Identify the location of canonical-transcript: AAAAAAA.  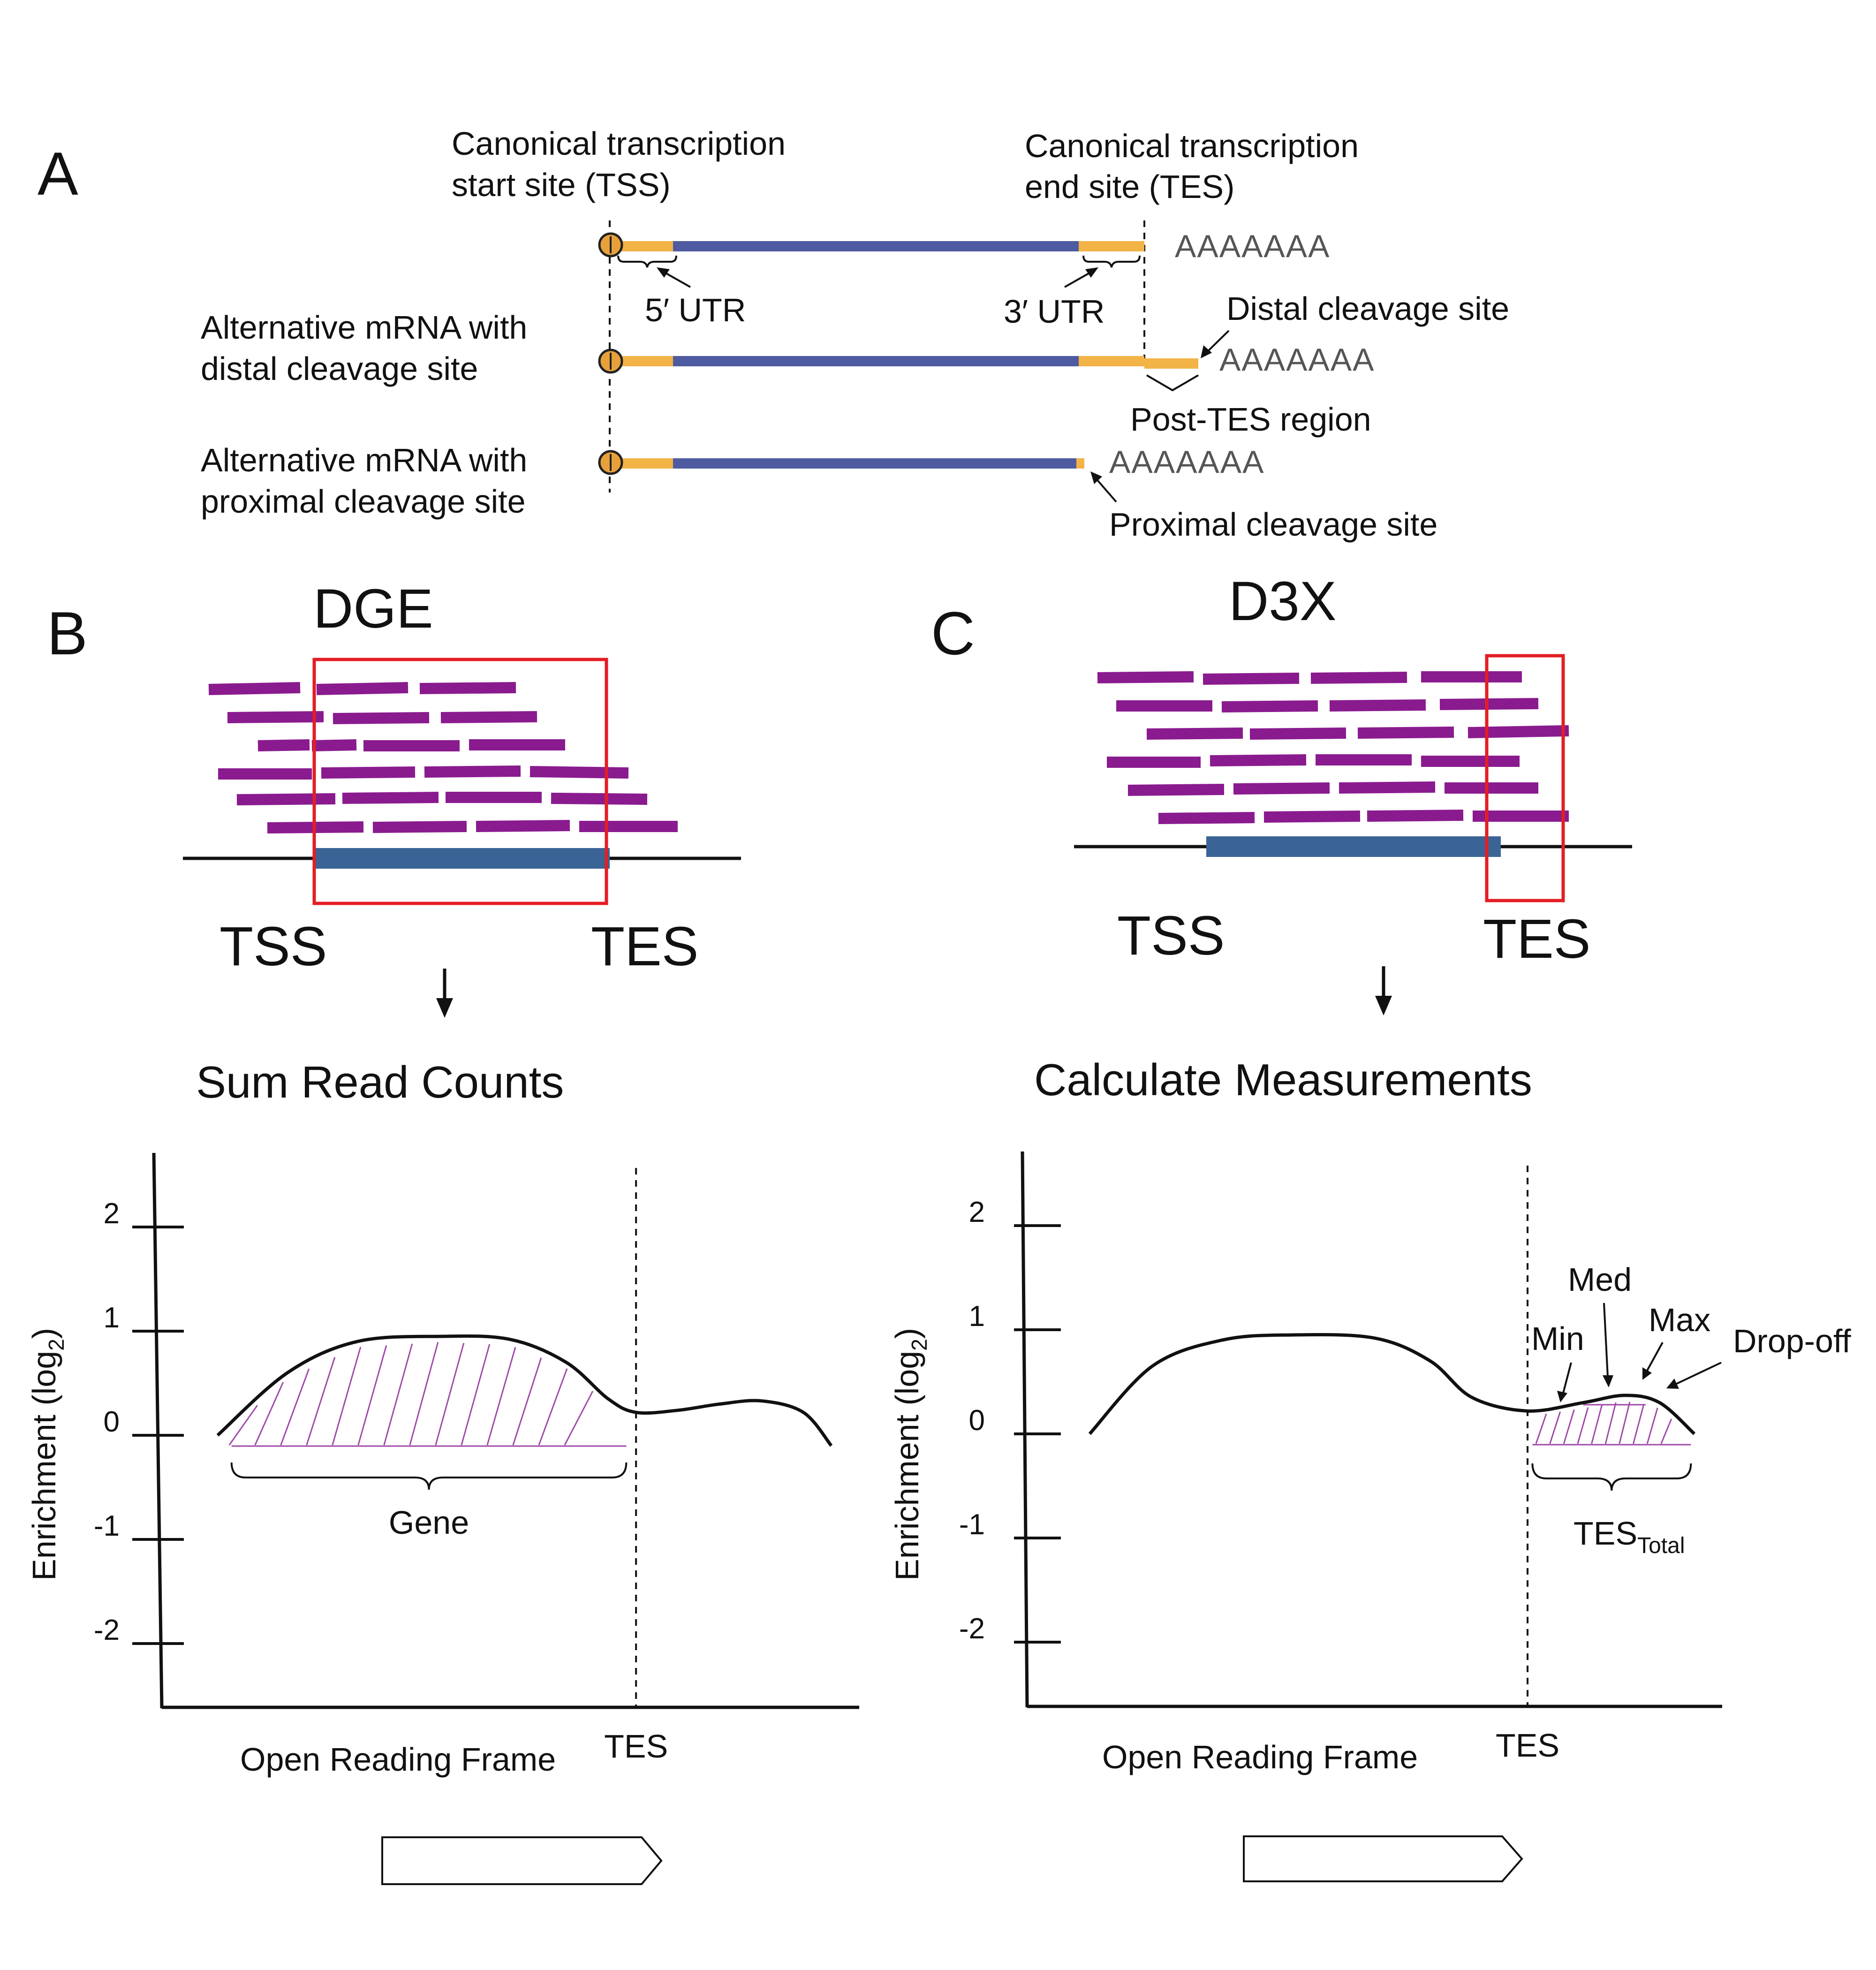
(964, 246).